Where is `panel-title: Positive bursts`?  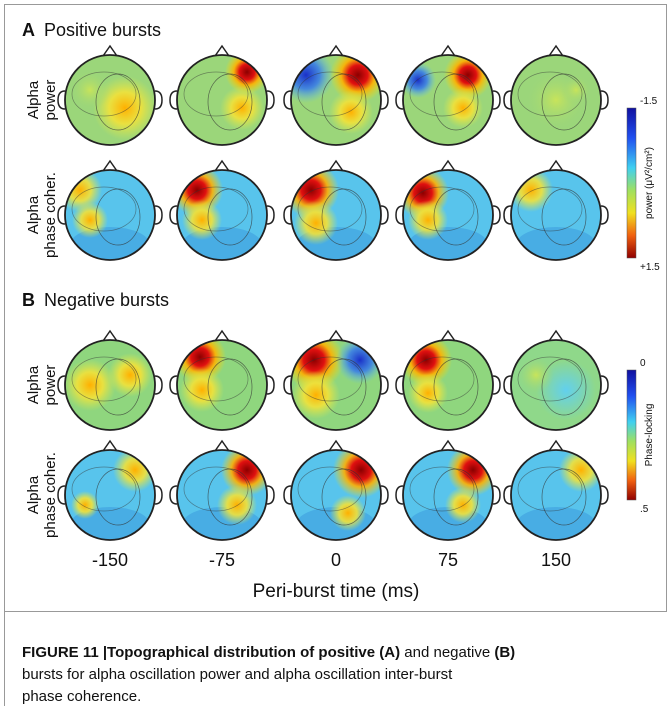
panel-title: Positive bursts is located at coordinates (102, 30).